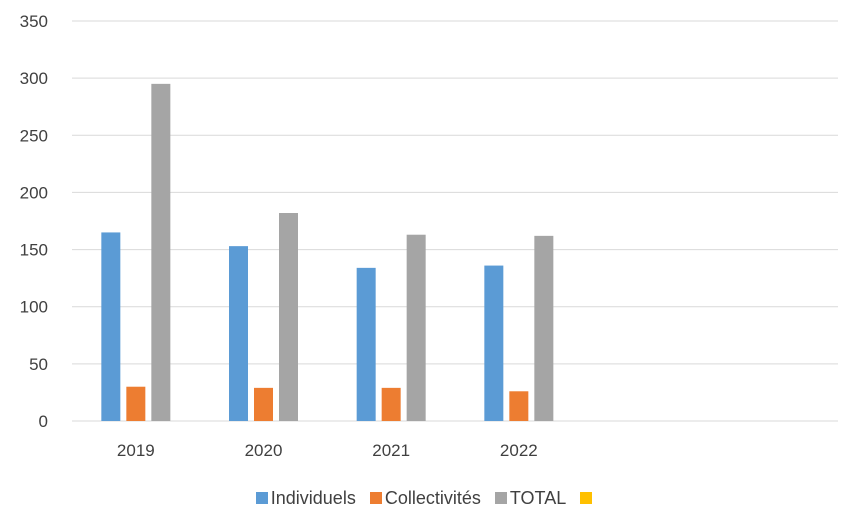 This screenshot has width=851, height=513. I want to click on y-tick-label: 0, so click(43, 421).